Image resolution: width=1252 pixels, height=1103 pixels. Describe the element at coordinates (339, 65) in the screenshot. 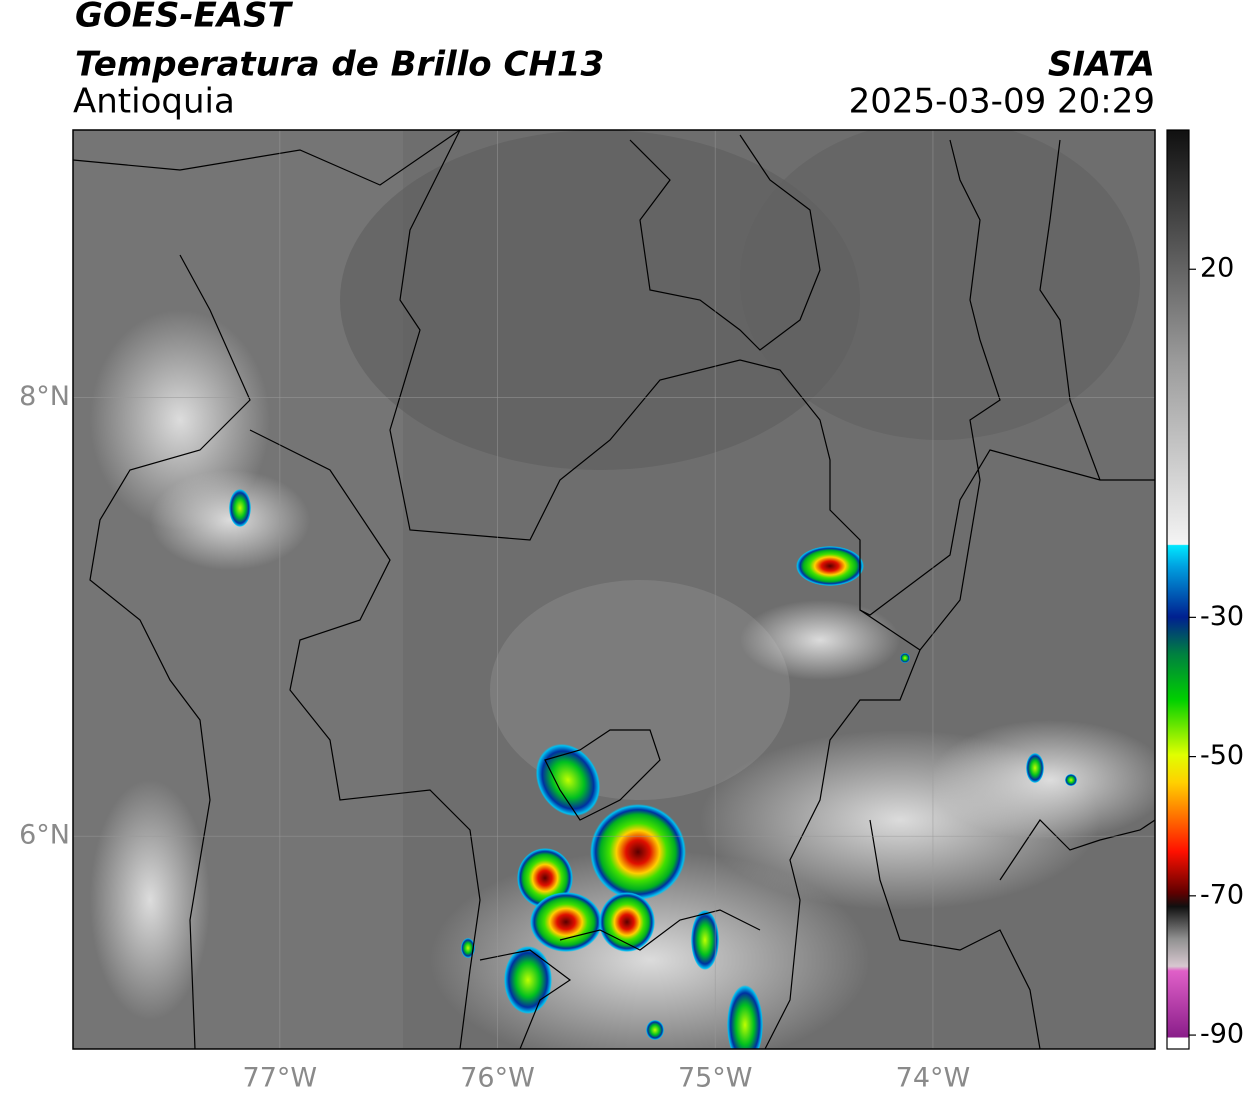

I see `subtitle: Temperatura de Brillo CH13` at that location.